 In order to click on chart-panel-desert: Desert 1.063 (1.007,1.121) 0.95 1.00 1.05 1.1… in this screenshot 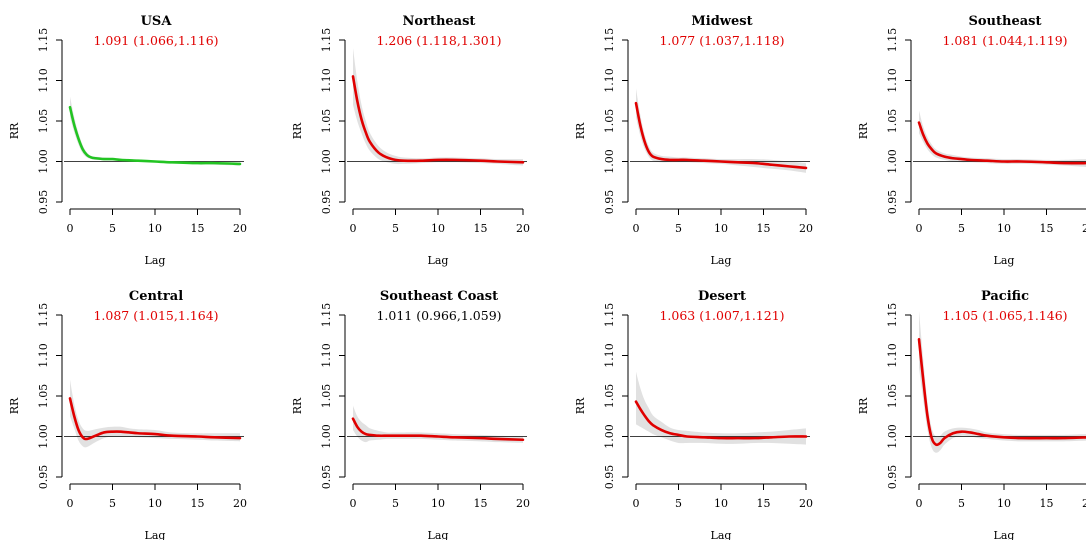, I will do `click(693, 414)`.